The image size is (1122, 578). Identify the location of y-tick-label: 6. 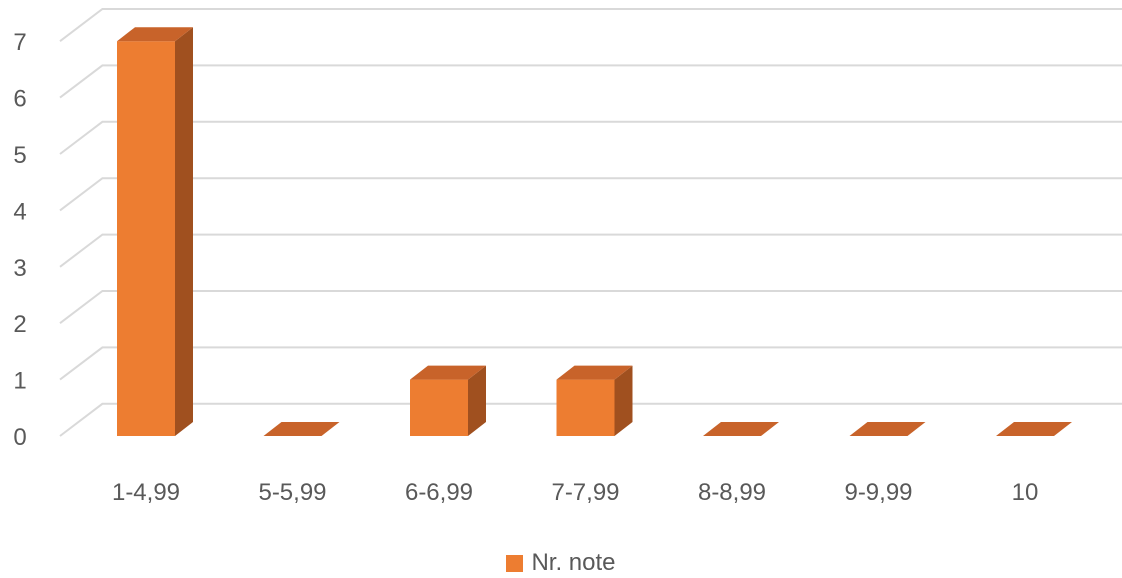
(19, 99).